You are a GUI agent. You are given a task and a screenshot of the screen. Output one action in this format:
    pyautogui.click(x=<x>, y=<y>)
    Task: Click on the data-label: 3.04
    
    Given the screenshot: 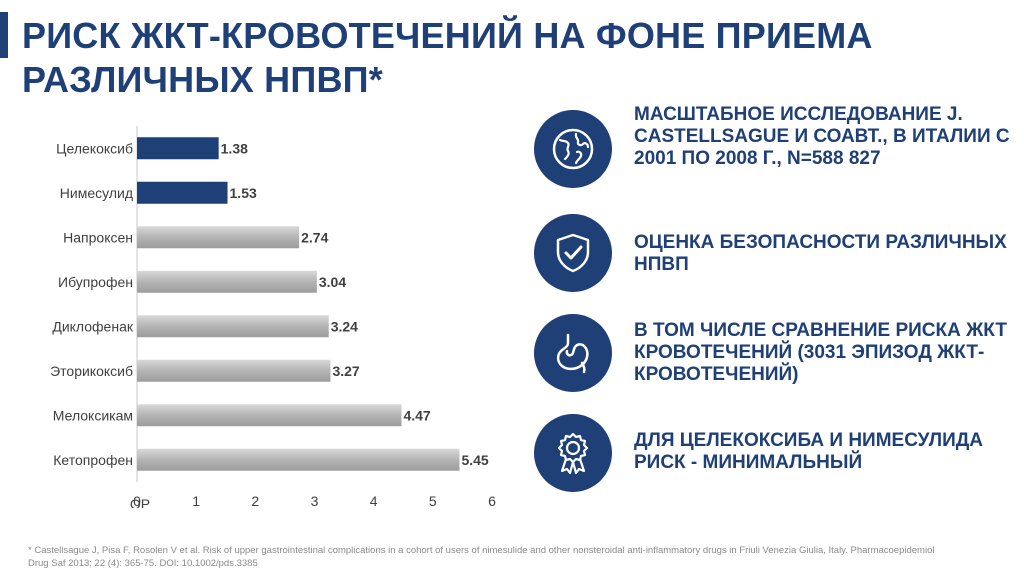 What is the action you would take?
    pyautogui.click(x=332, y=282)
    